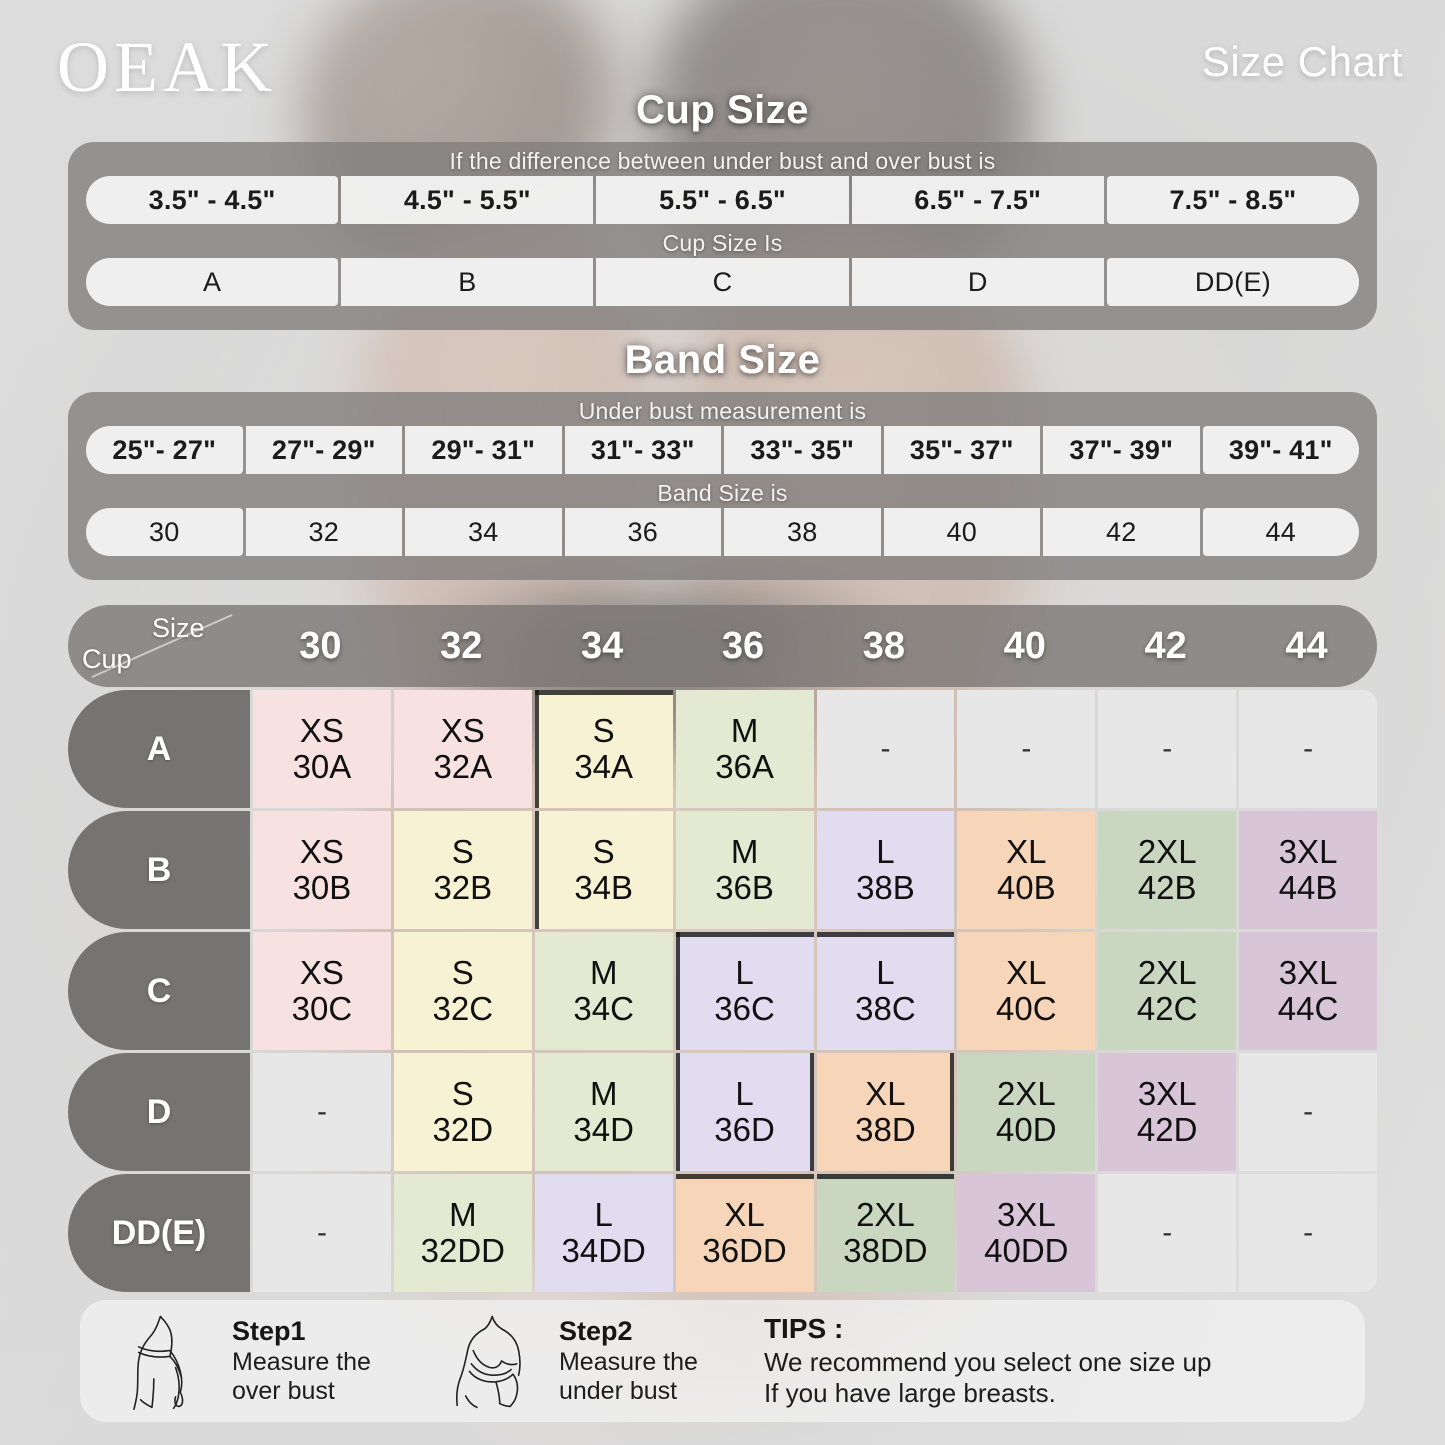  What do you see at coordinates (1026, 887) in the screenshot?
I see `cell-size-code: 40B` at bounding box center [1026, 887].